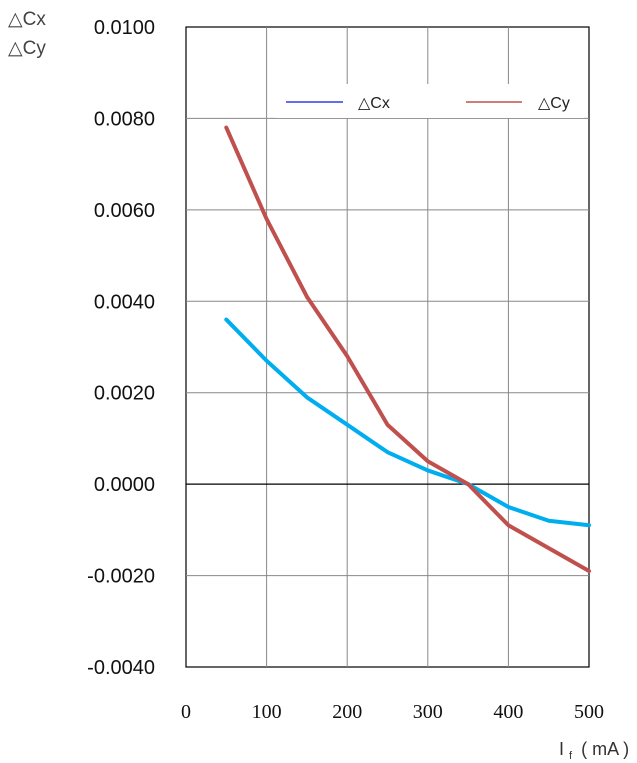 Image resolution: width=637 pixels, height=763 pixels. Describe the element at coordinates (124, 28) in the screenshot. I see `y-tick-label: 0.0100` at that location.